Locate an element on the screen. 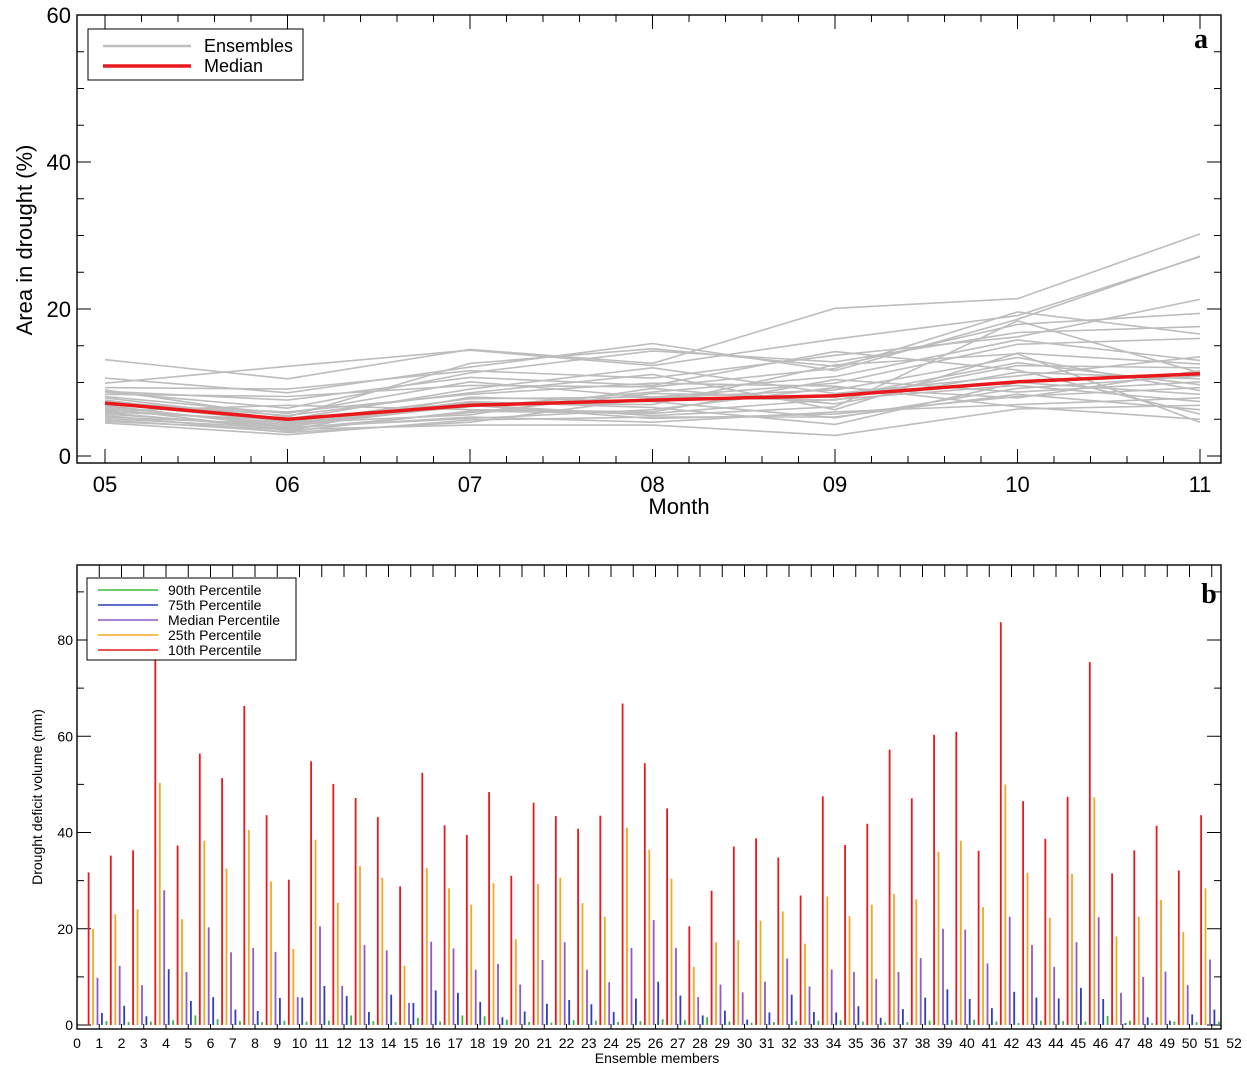 The width and height of the screenshot is (1247, 1067). legend-label-3: Median Percentile is located at coordinates (224, 620).